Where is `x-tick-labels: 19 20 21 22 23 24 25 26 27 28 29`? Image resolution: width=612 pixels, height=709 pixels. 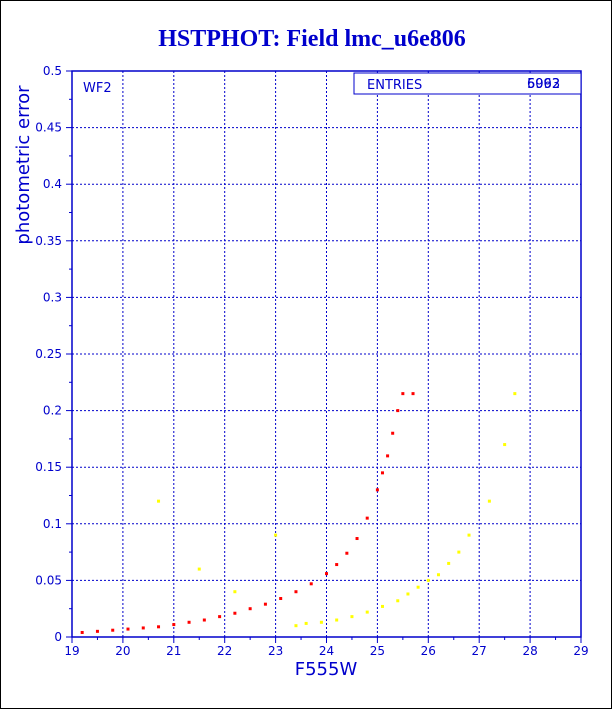
x-tick-labels: 19 20 21 22 23 24 25 26 27 28 29 is located at coordinates (326, 651).